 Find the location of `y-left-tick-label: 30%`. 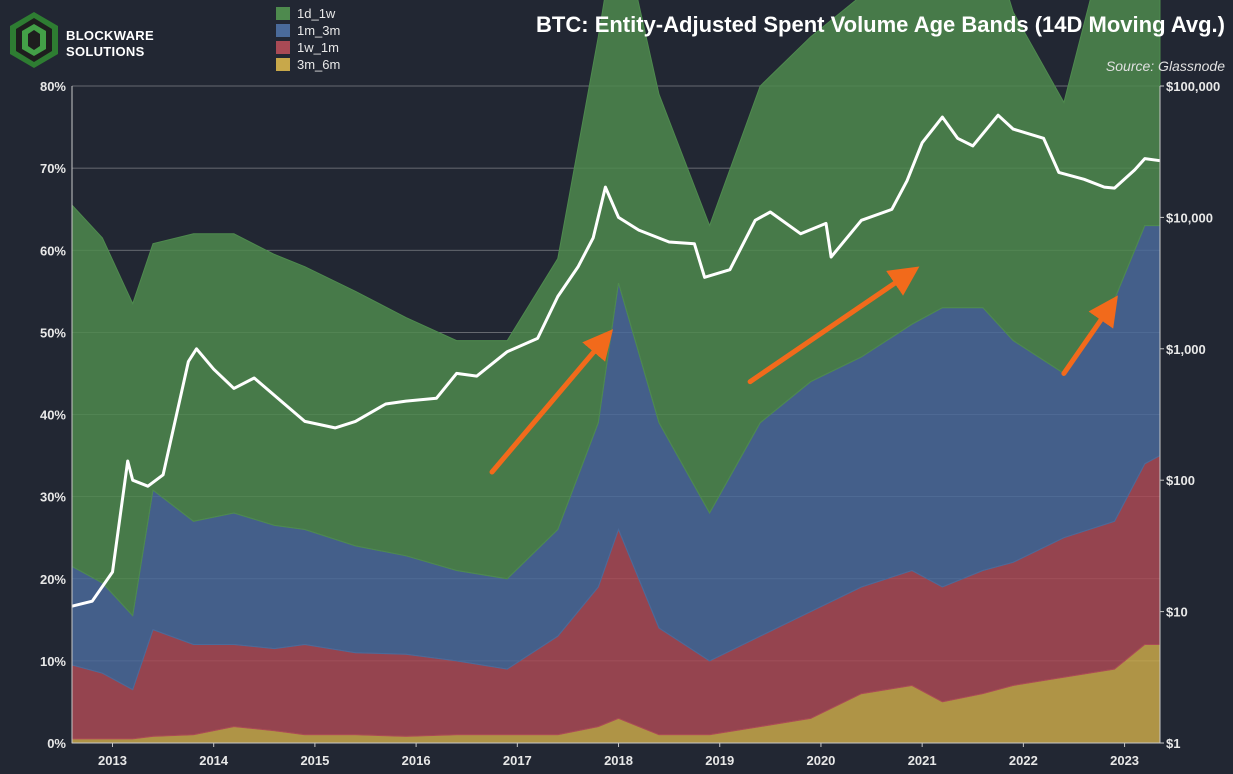

y-left-tick-label: 30% is located at coordinates (53, 497).